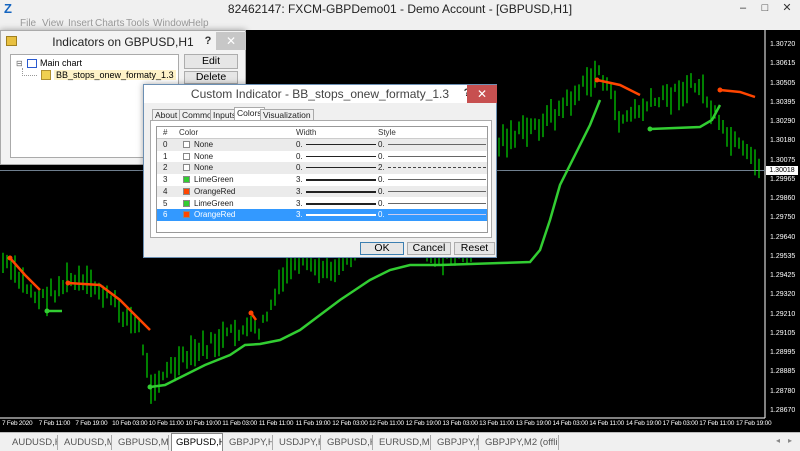 This screenshot has height=451, width=800. Describe the element at coordinates (19, 63) in the screenshot. I see `collapse-icon: ⊟` at that location.